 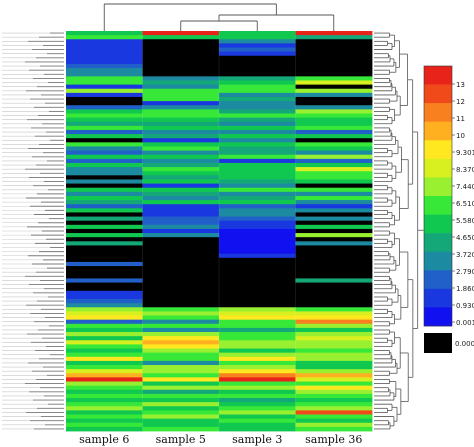 What do you see at coordinates (460, 85) in the screenshot?
I see `colorbar-tick-label: 13` at bounding box center [460, 85].